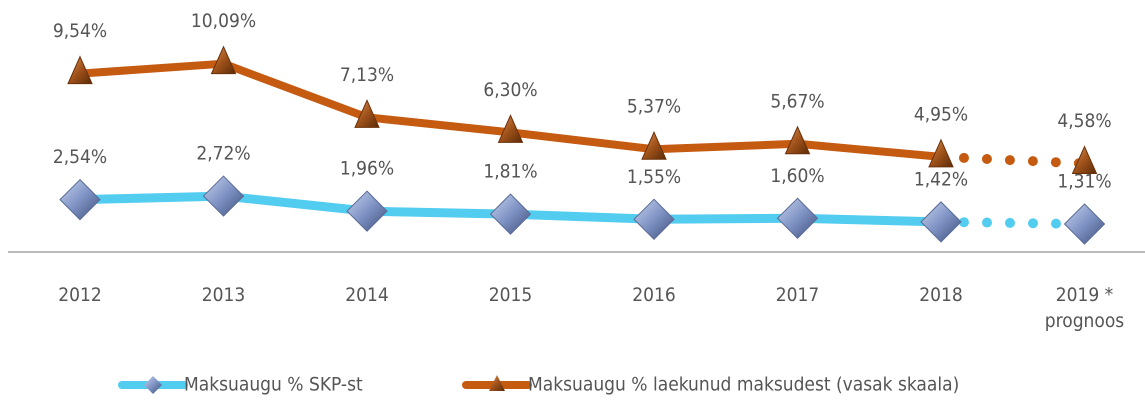 This screenshot has height=403, width=1145. What do you see at coordinates (223, 295) in the screenshot?
I see `x-tick-label: 2013` at bounding box center [223, 295].